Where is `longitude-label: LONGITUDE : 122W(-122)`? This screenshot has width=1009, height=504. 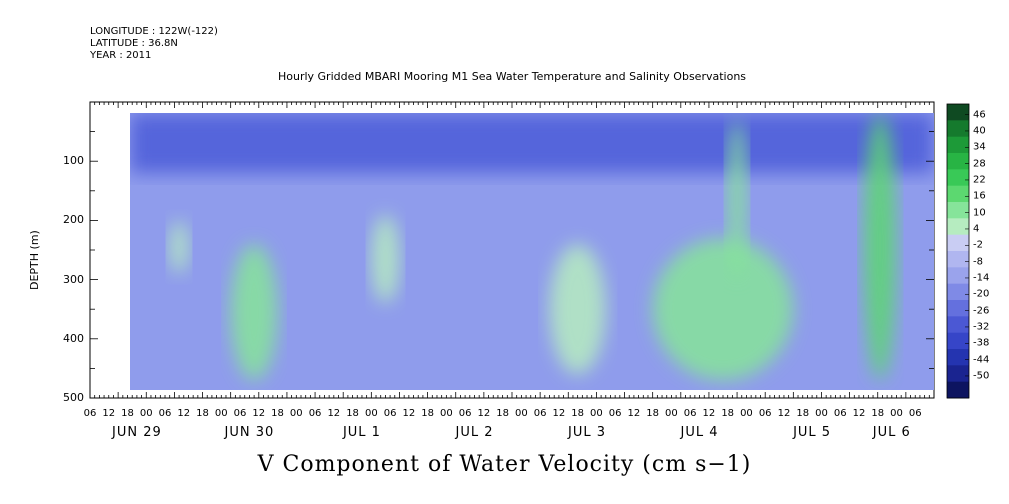
longitude-label: LONGITUDE : 122W(-122) is located at coordinates (154, 31).